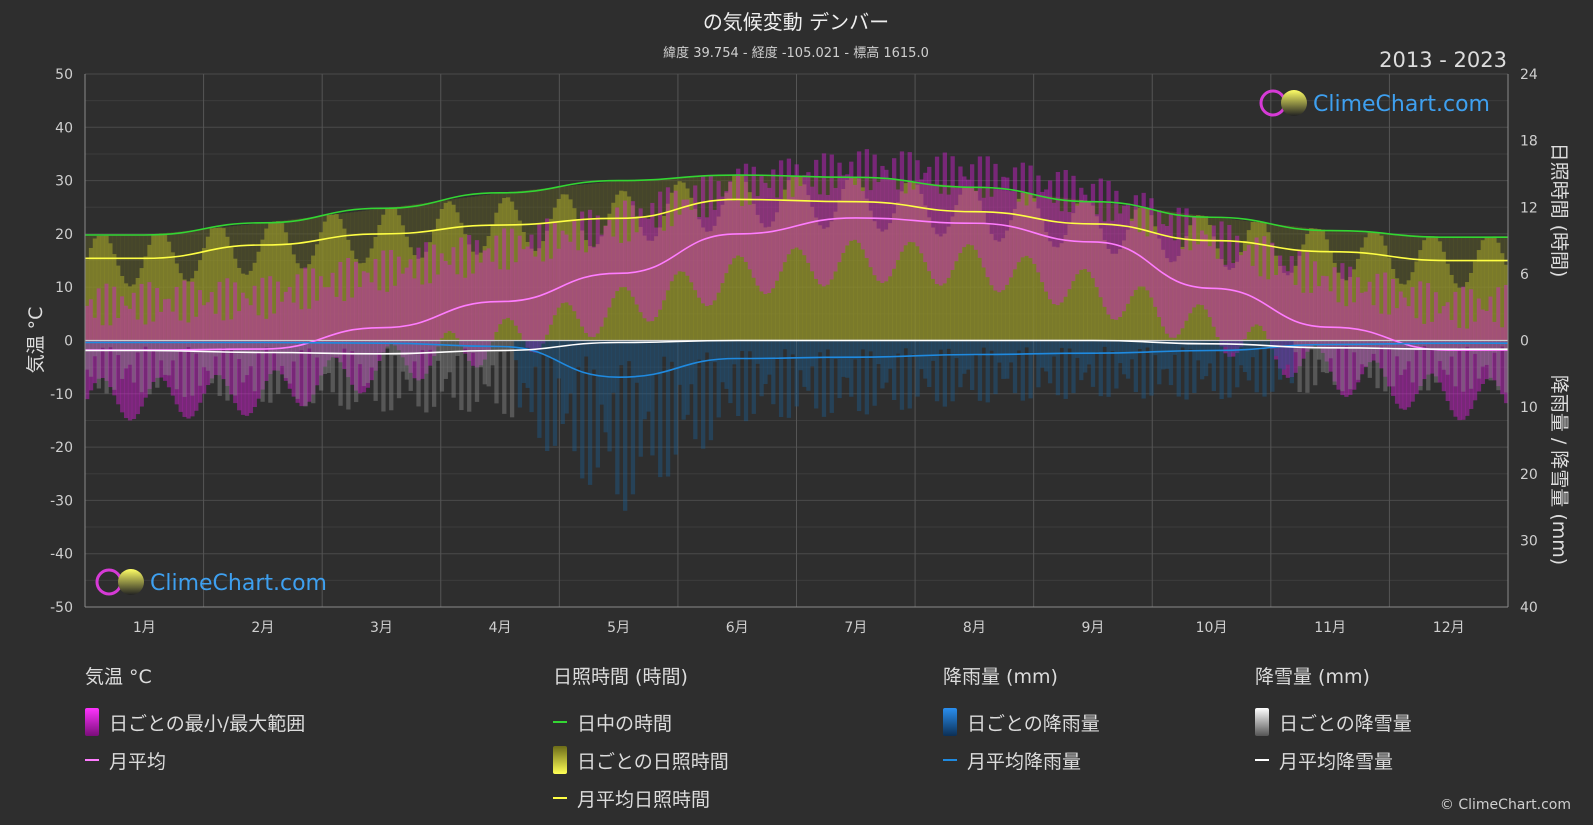 The image size is (1593, 825). What do you see at coordinates (1021, 720) in the screenshot?
I see `legend-rain: 降雨量 (mm) 日ごとの降雨量 月平均降雨量` at bounding box center [1021, 720].